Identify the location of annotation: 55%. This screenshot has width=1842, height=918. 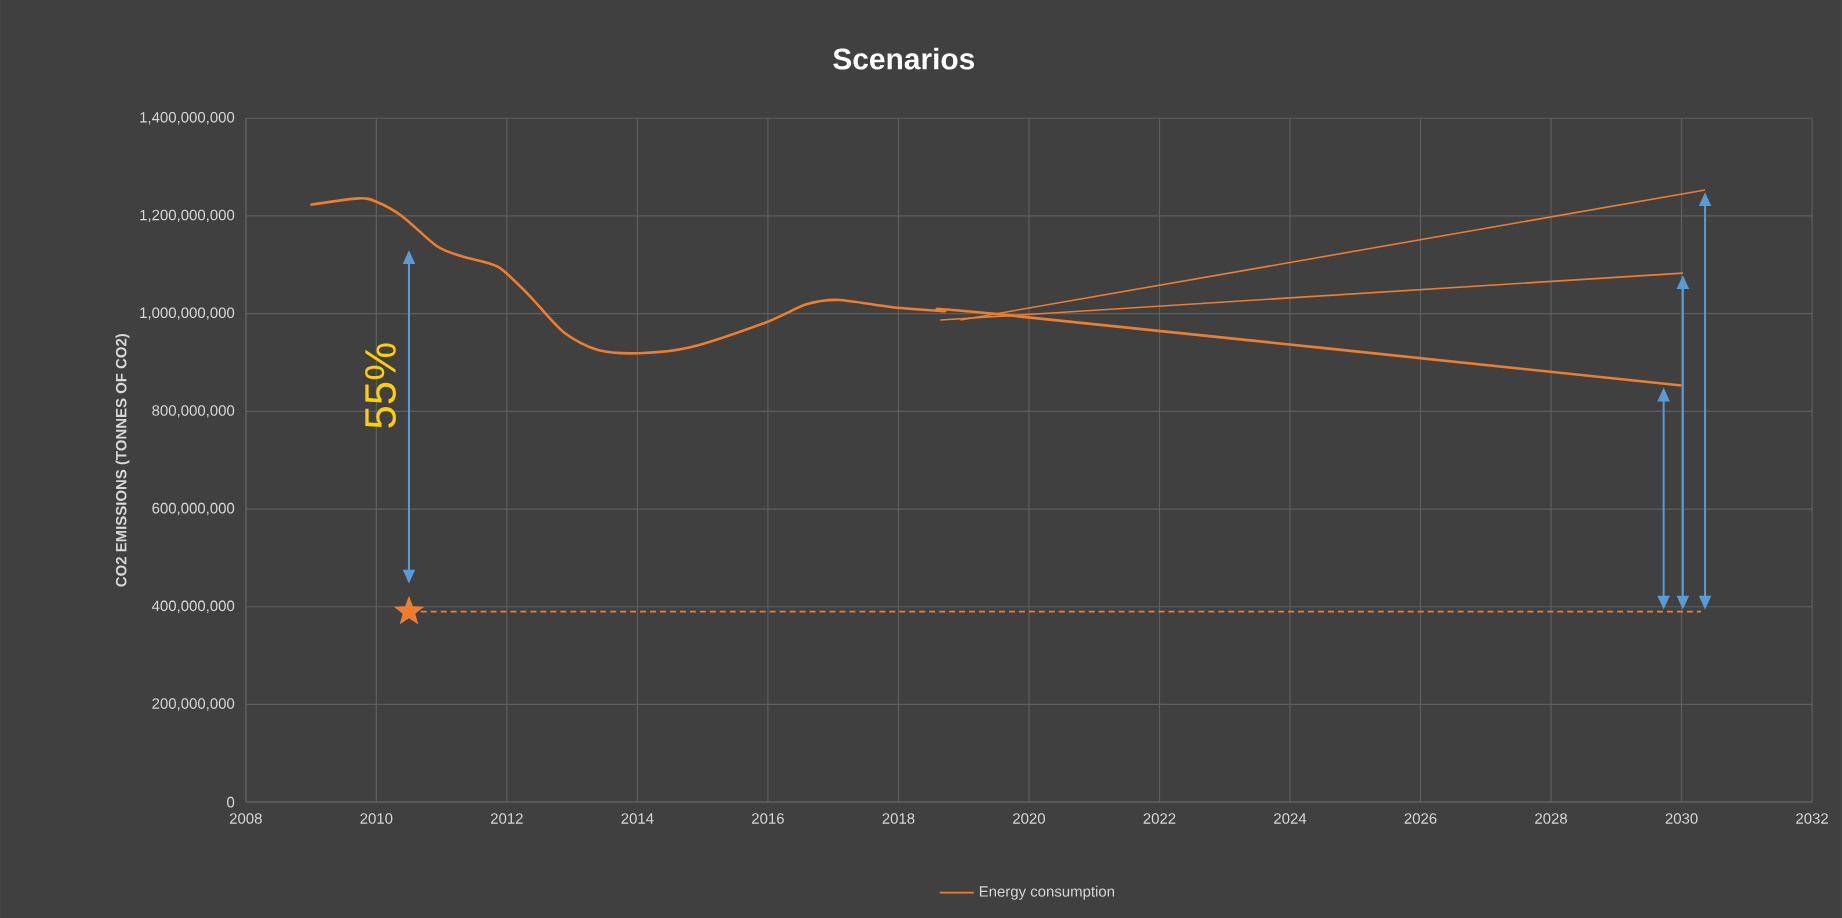
(380, 385).